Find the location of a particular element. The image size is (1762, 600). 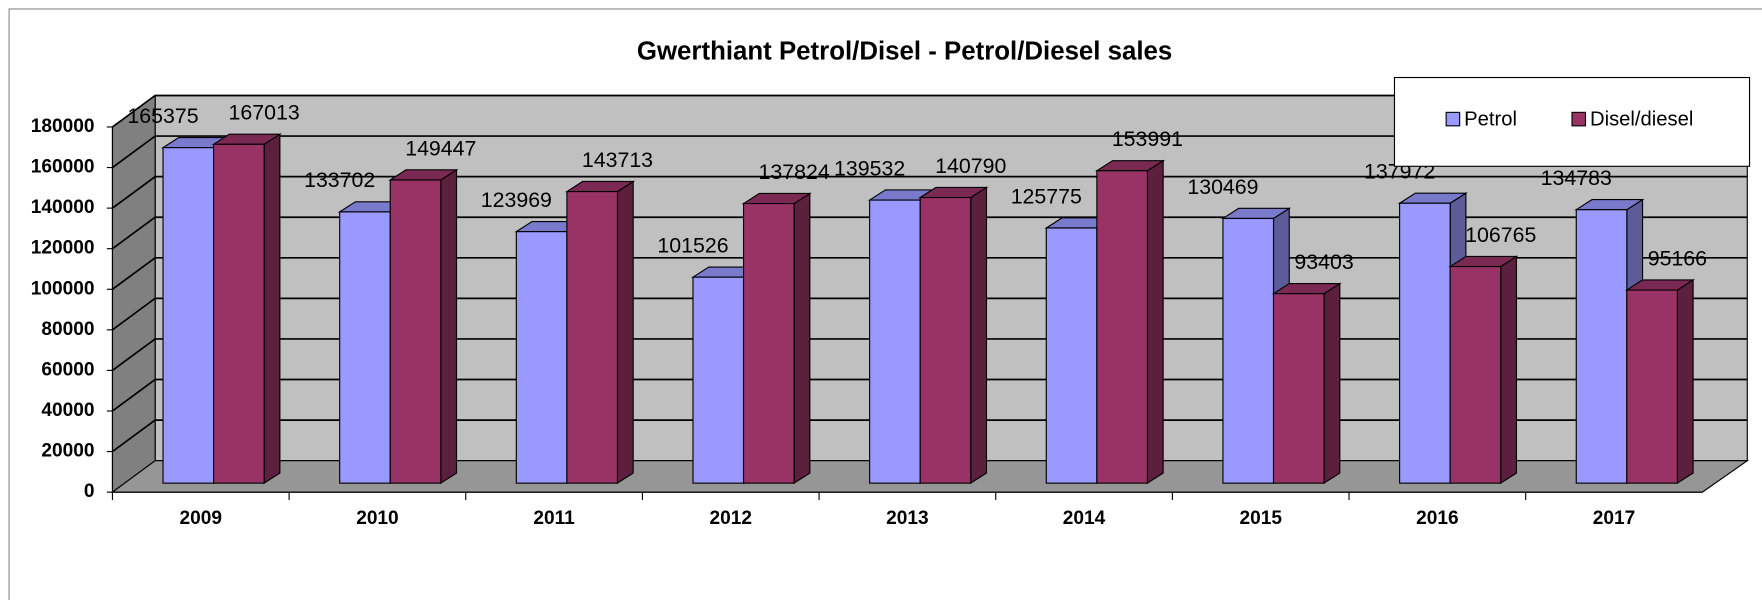

y-tick-label: 100000 is located at coordinates (63, 288).